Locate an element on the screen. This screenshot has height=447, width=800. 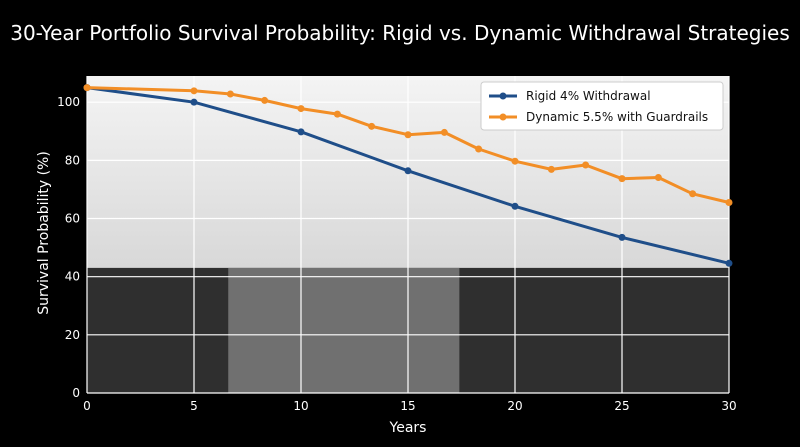
y-tick-label: 100 is located at coordinates (68, 102).